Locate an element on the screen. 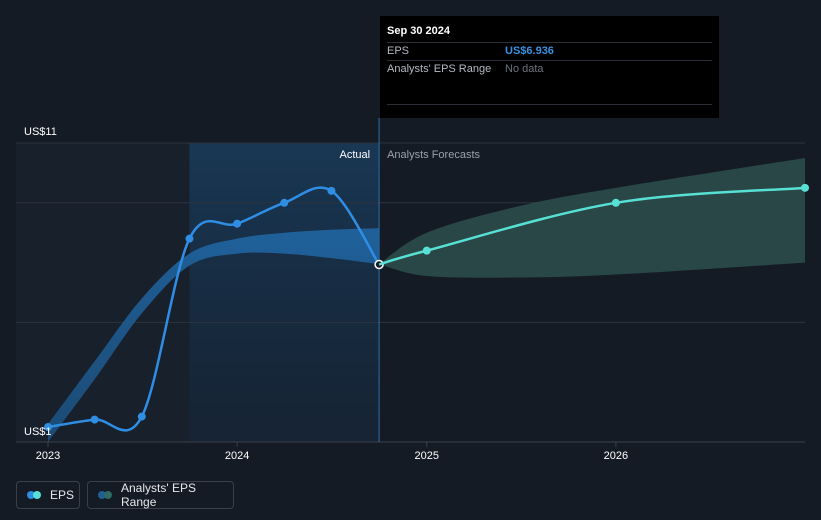  actual-background is located at coordinates (103, 292).